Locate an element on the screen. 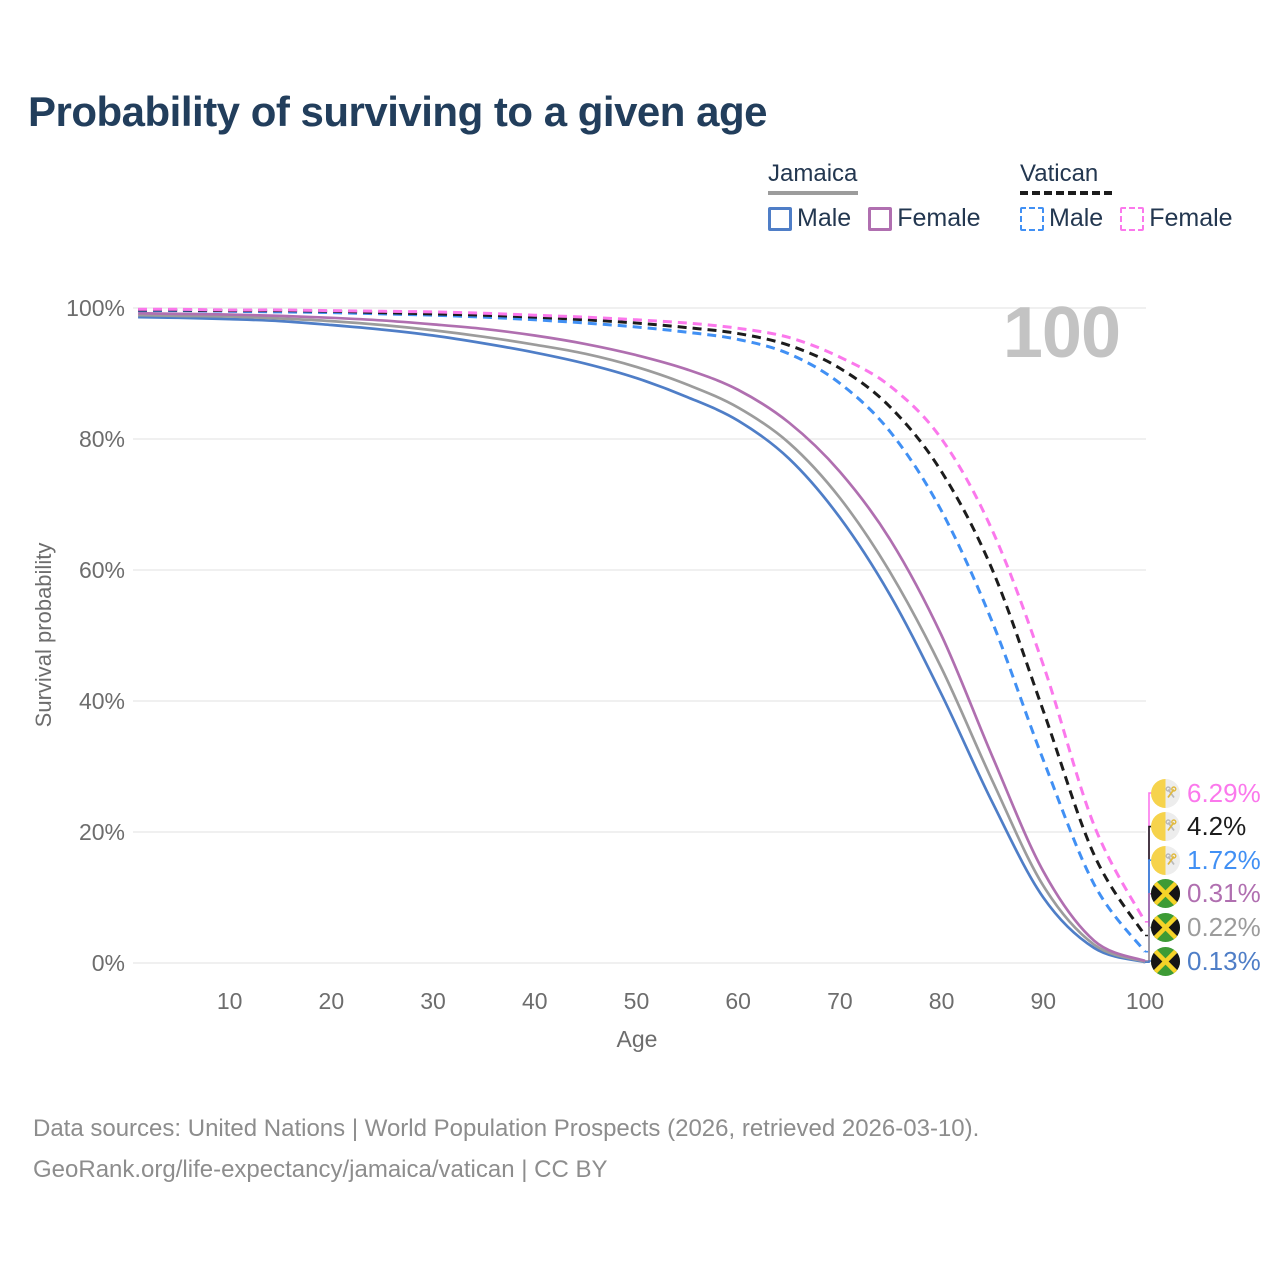  y-tick-60: 60% is located at coordinates (101, 570).